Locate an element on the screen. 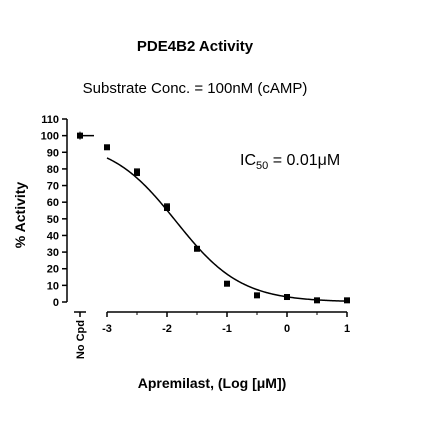 The image size is (432, 432). x-axis-title: Apremilast, (Log [μM]) is located at coordinates (212, 383).